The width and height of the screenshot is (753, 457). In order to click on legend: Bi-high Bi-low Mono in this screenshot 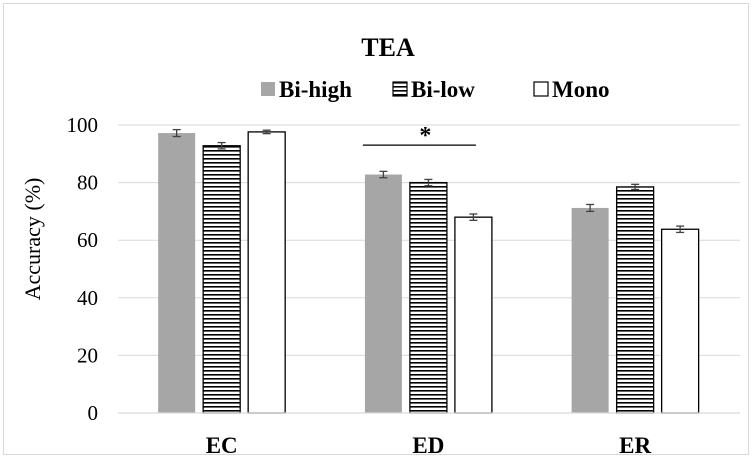, I will do `click(435, 89)`.